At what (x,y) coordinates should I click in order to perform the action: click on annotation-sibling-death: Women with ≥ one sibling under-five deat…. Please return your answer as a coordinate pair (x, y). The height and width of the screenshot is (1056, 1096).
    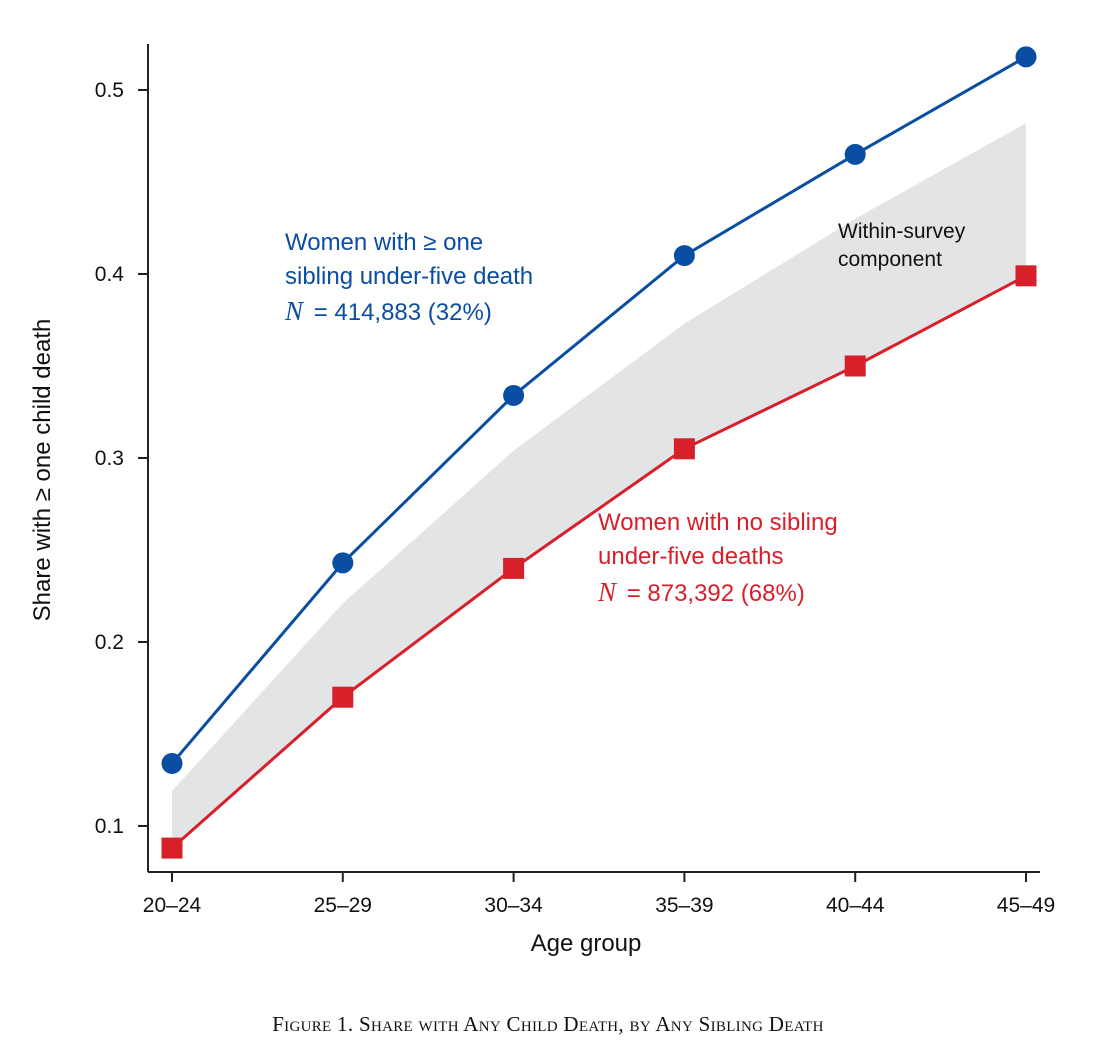
    Looking at the image, I should click on (408, 277).